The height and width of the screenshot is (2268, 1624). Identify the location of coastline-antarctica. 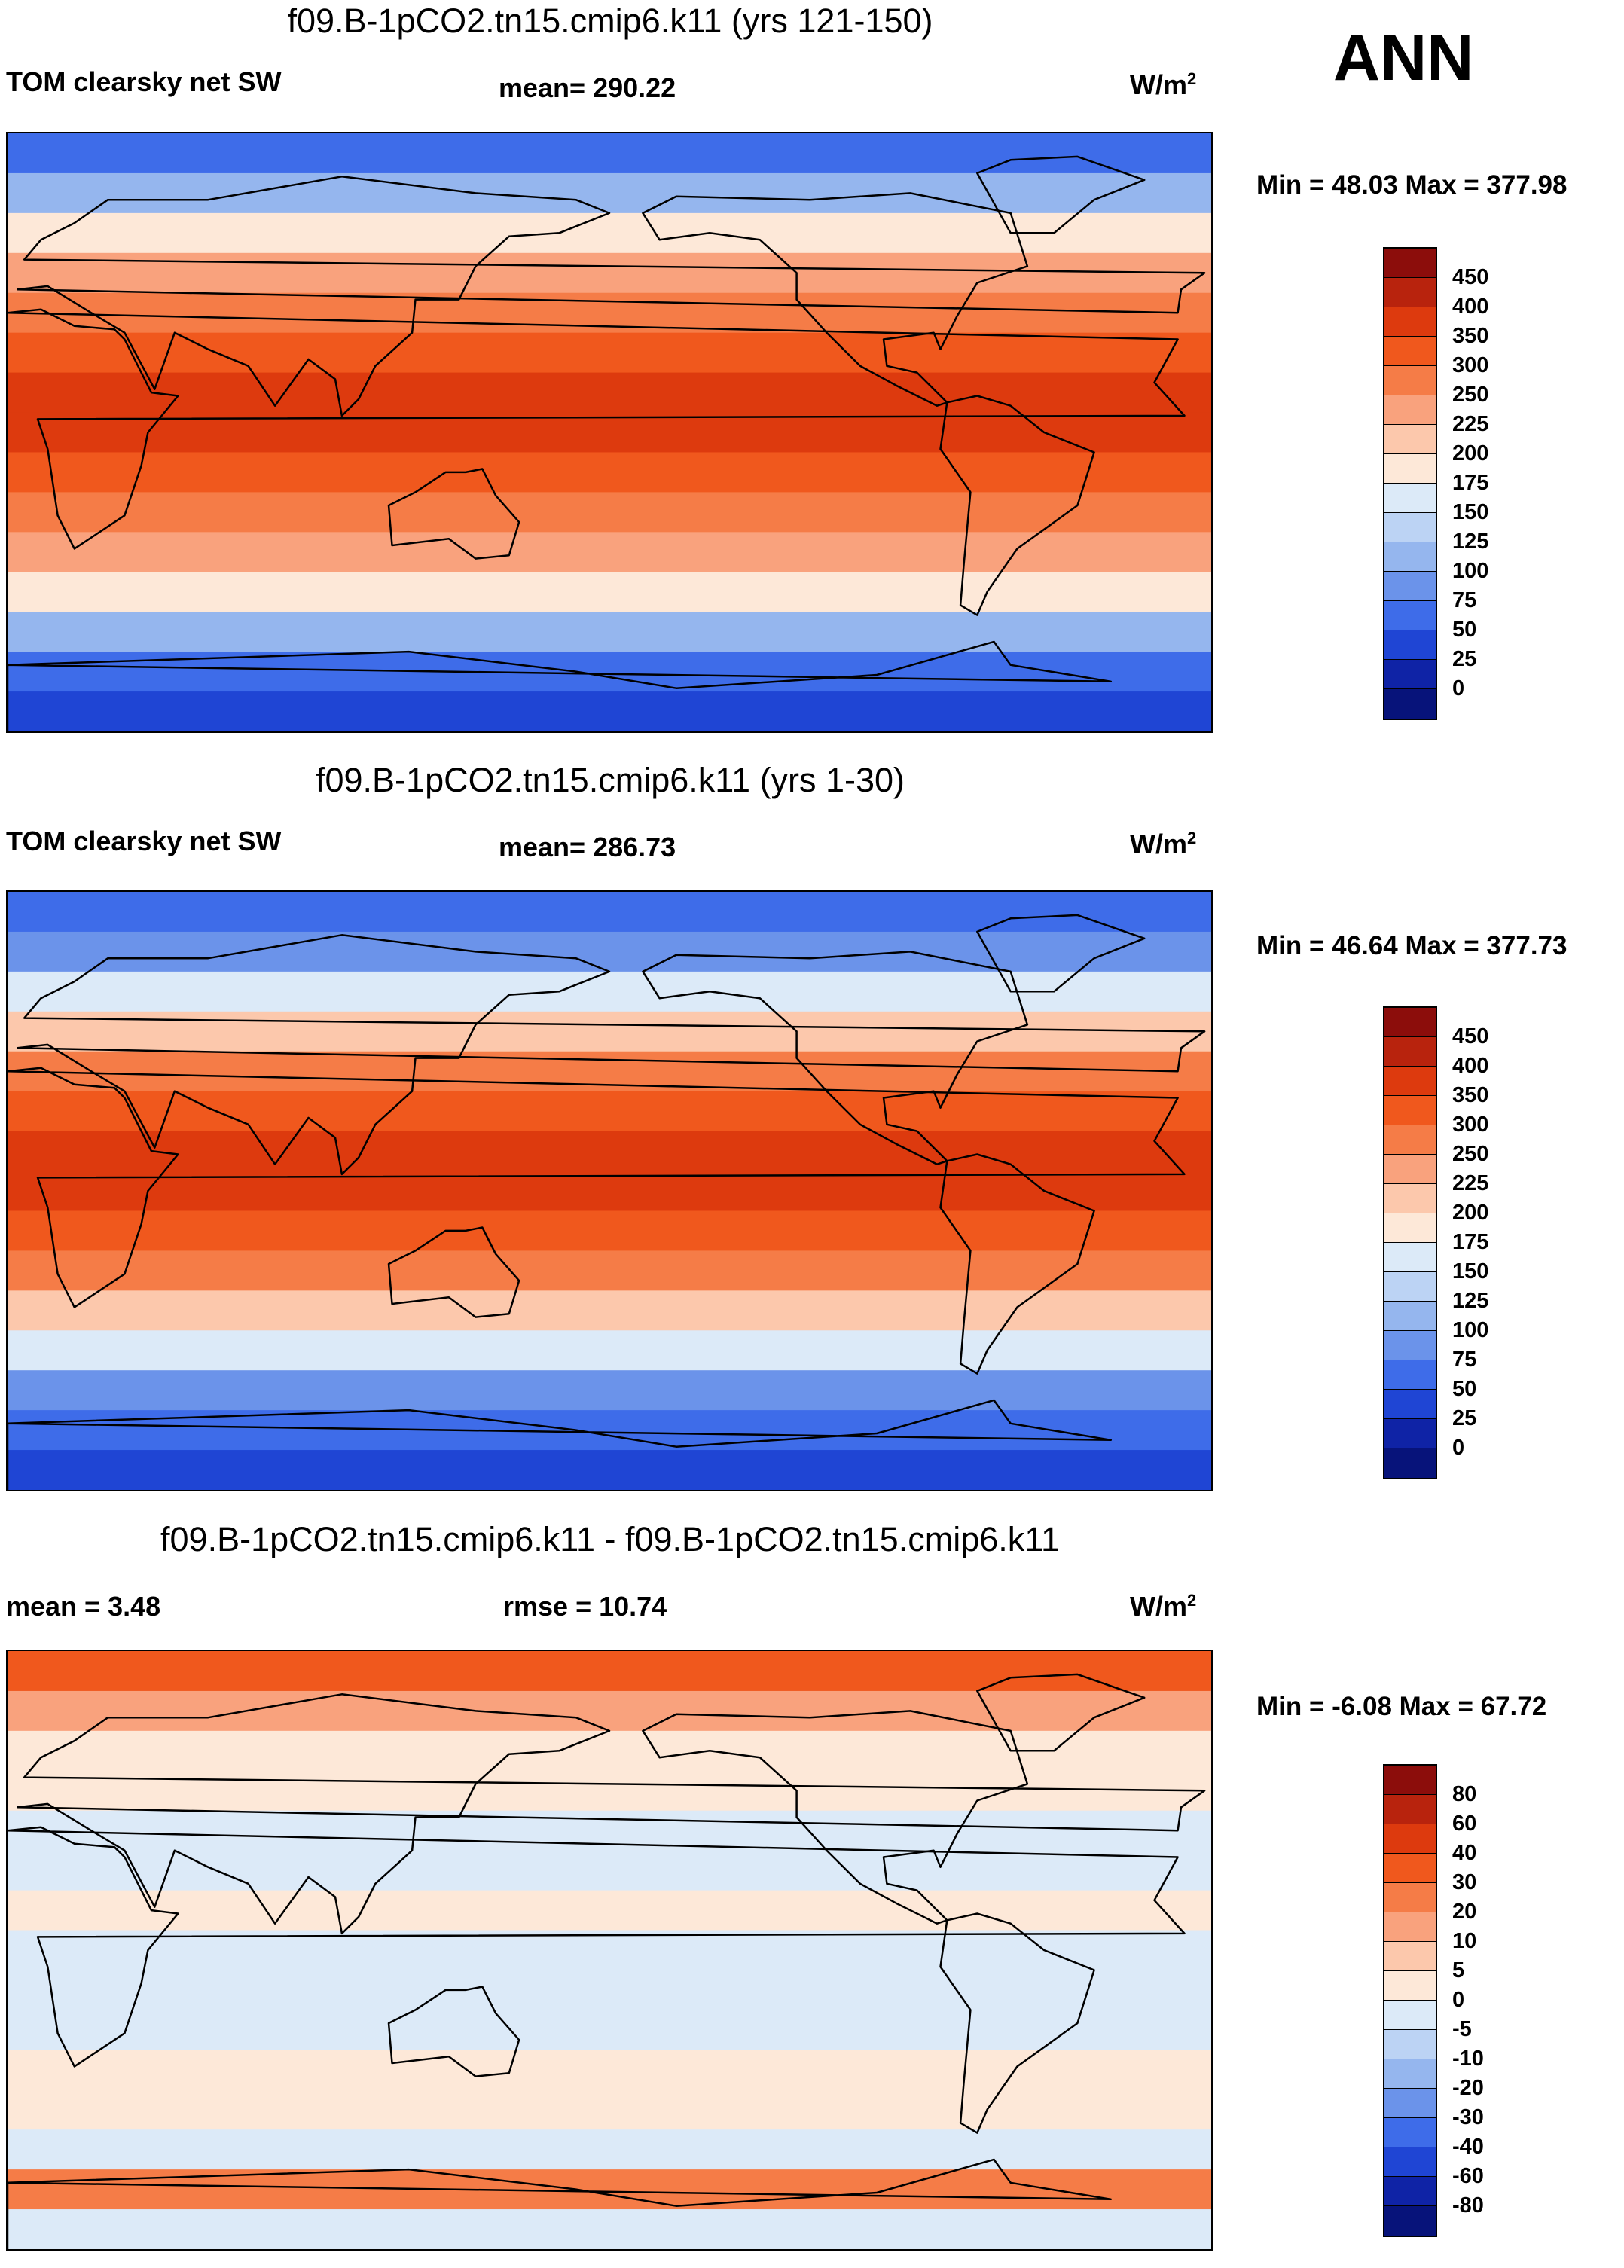
(561, 1444).